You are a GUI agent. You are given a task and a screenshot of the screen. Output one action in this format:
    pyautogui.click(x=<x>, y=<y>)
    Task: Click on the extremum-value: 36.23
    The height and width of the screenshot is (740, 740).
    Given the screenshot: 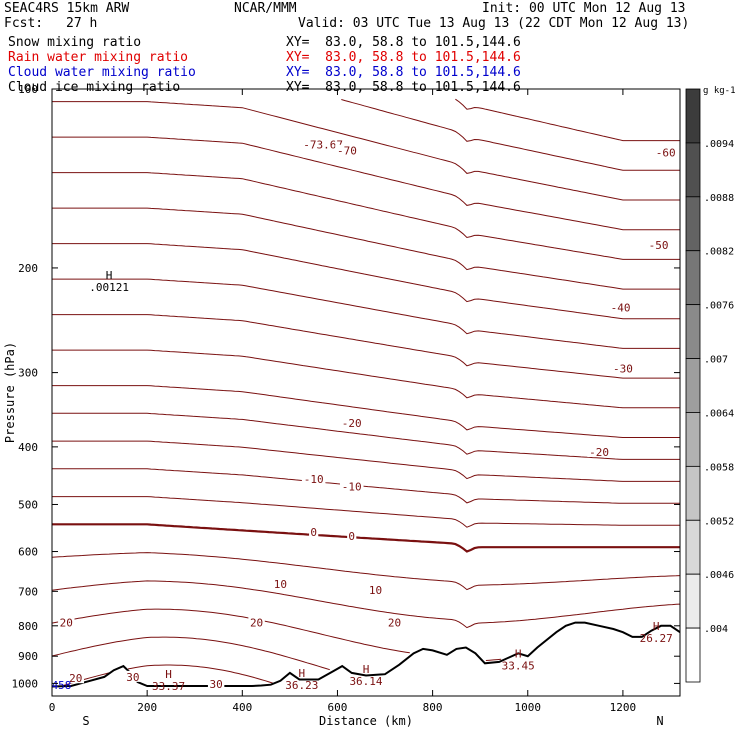 What is the action you would take?
    pyautogui.click(x=301, y=685)
    